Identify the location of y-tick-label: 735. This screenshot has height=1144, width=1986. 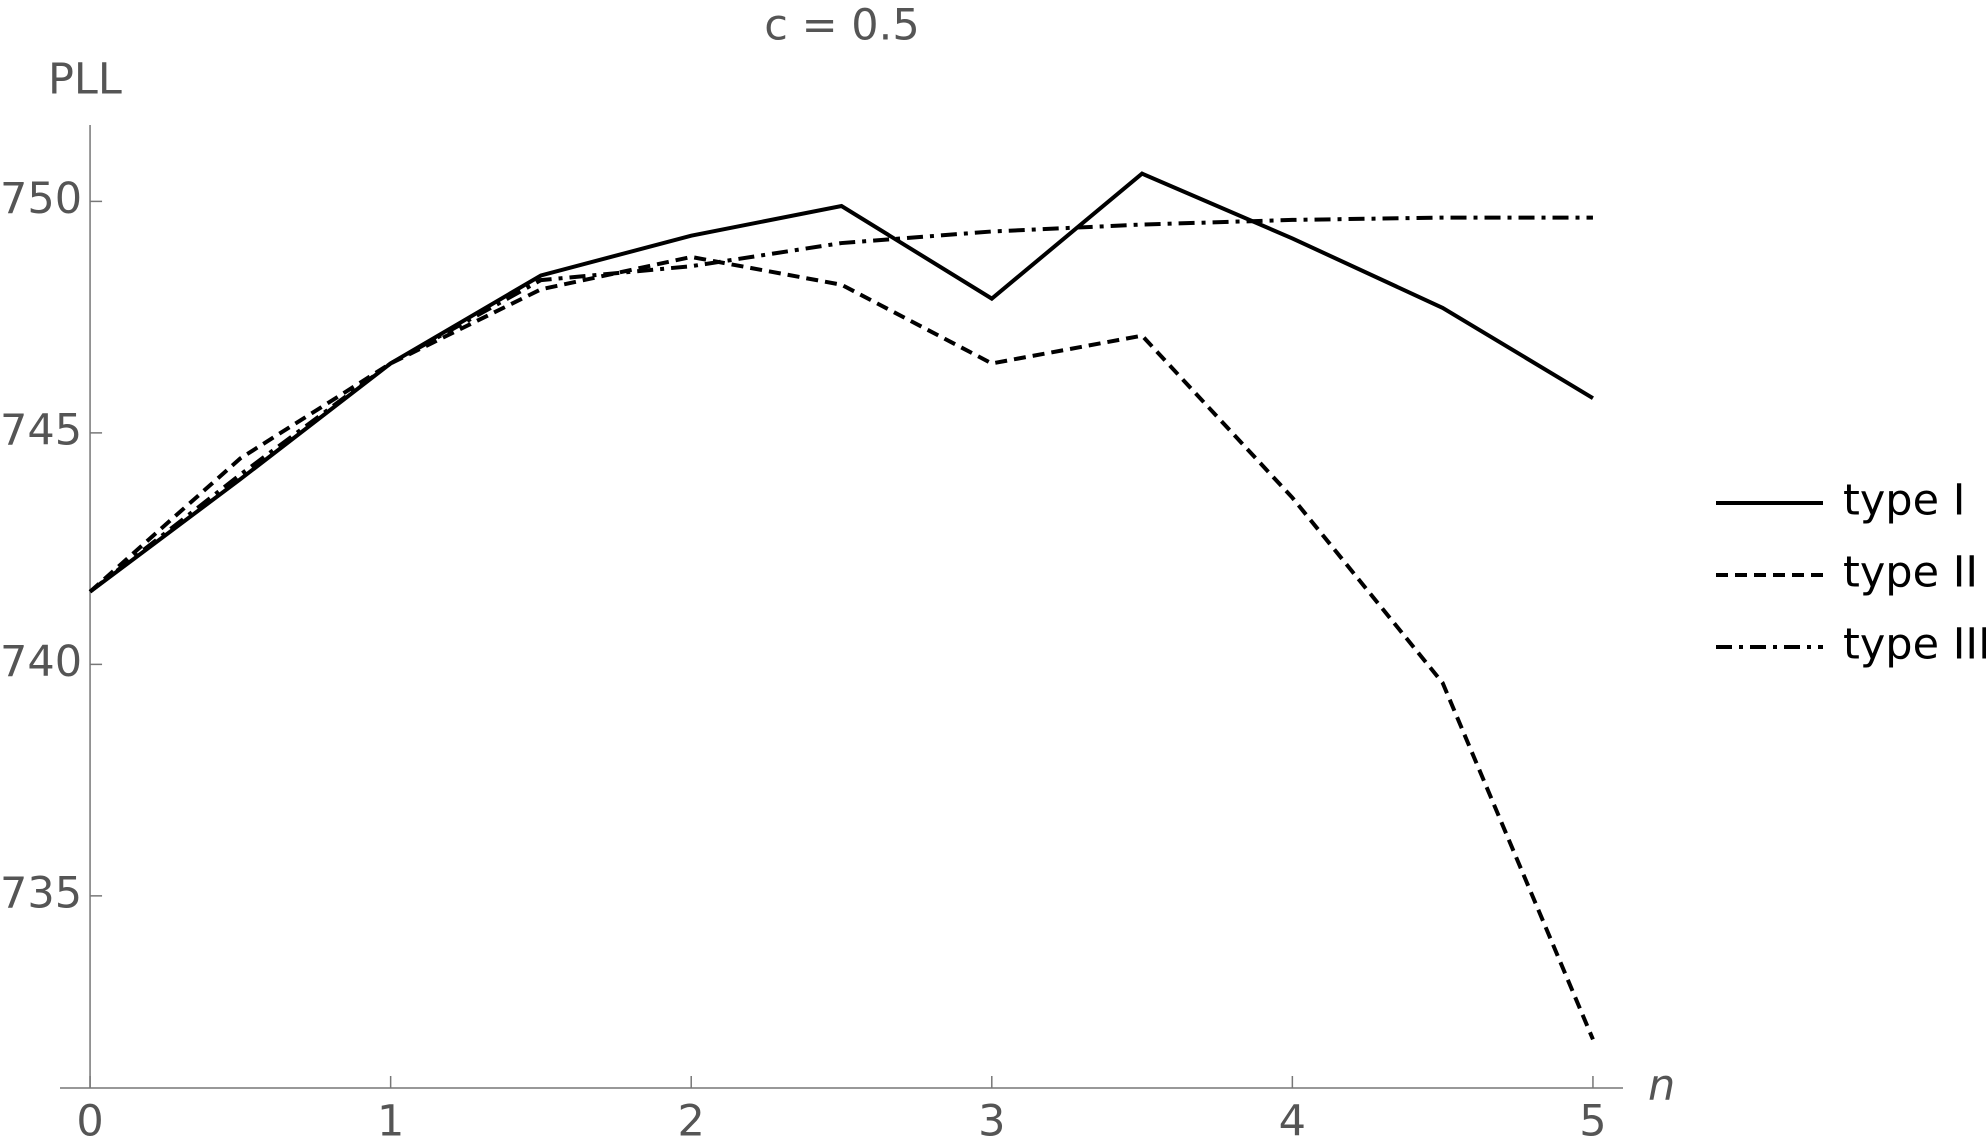
(41, 893).